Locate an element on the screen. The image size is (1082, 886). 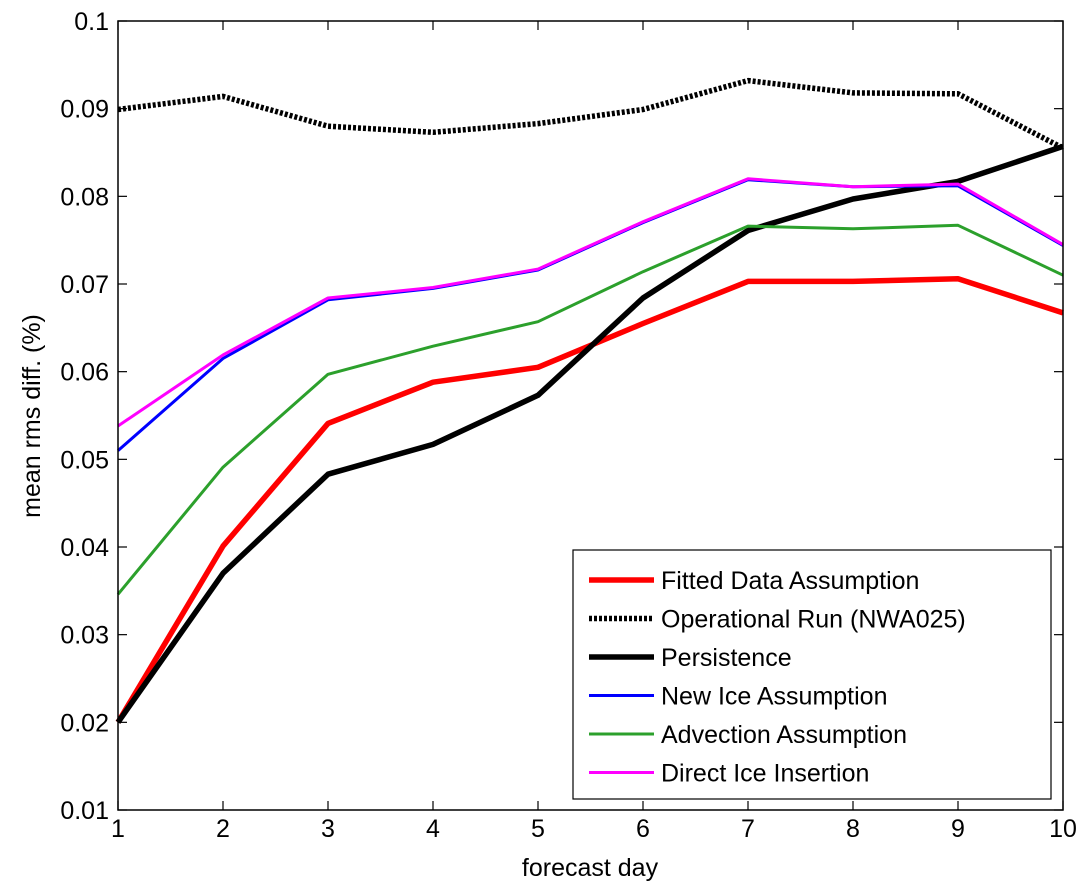
legend-label-5: Direct Ice Insertion is located at coordinates (765, 774).